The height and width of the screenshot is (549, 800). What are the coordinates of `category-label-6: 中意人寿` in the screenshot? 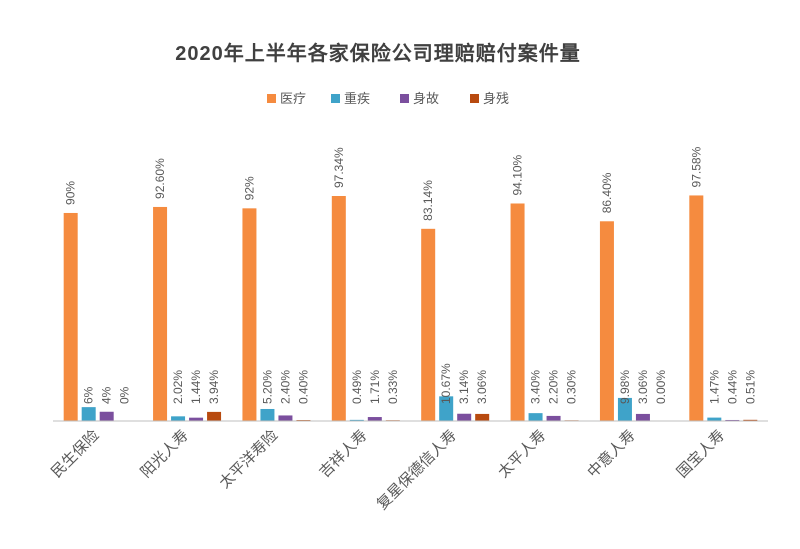 It's located at (611, 453).